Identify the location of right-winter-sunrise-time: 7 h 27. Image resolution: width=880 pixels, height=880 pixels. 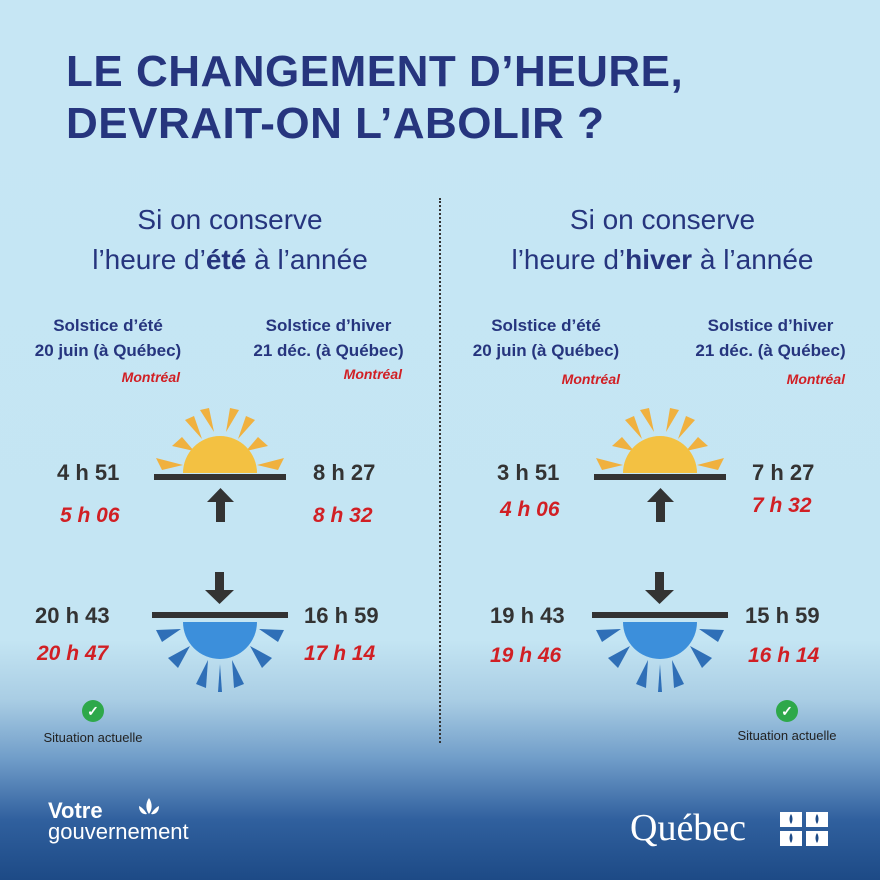
(783, 472).